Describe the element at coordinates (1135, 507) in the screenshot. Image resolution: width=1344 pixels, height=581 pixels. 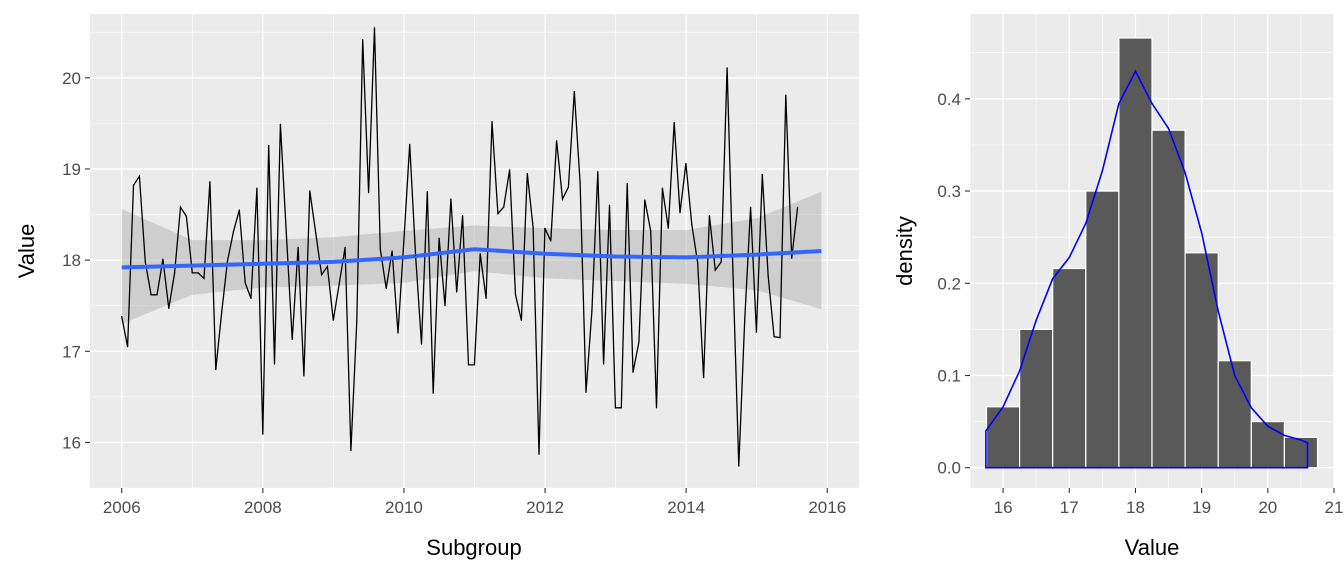
I see `histogram-x-tick-label: 18` at that location.